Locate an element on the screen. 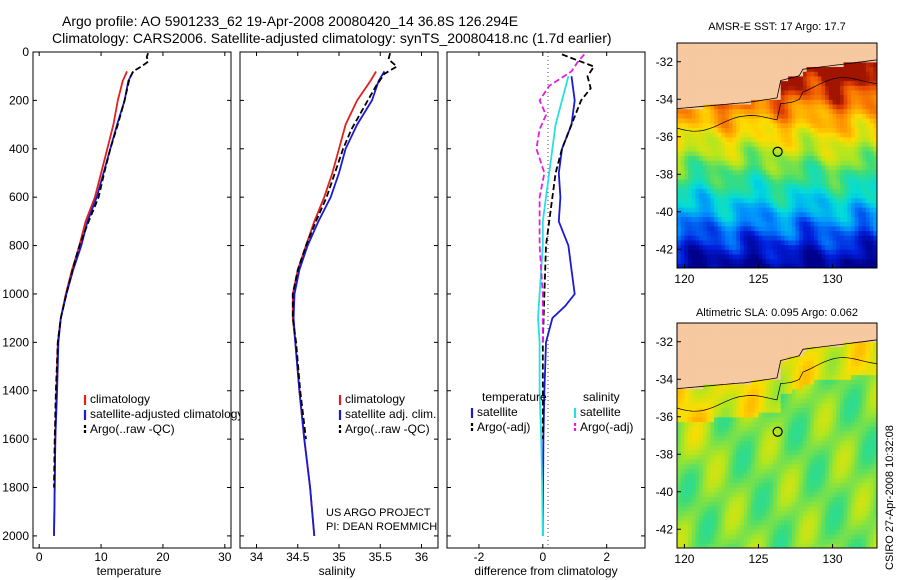  project-annotation-line1: US ARGO PROJECT is located at coordinates (378, 513).